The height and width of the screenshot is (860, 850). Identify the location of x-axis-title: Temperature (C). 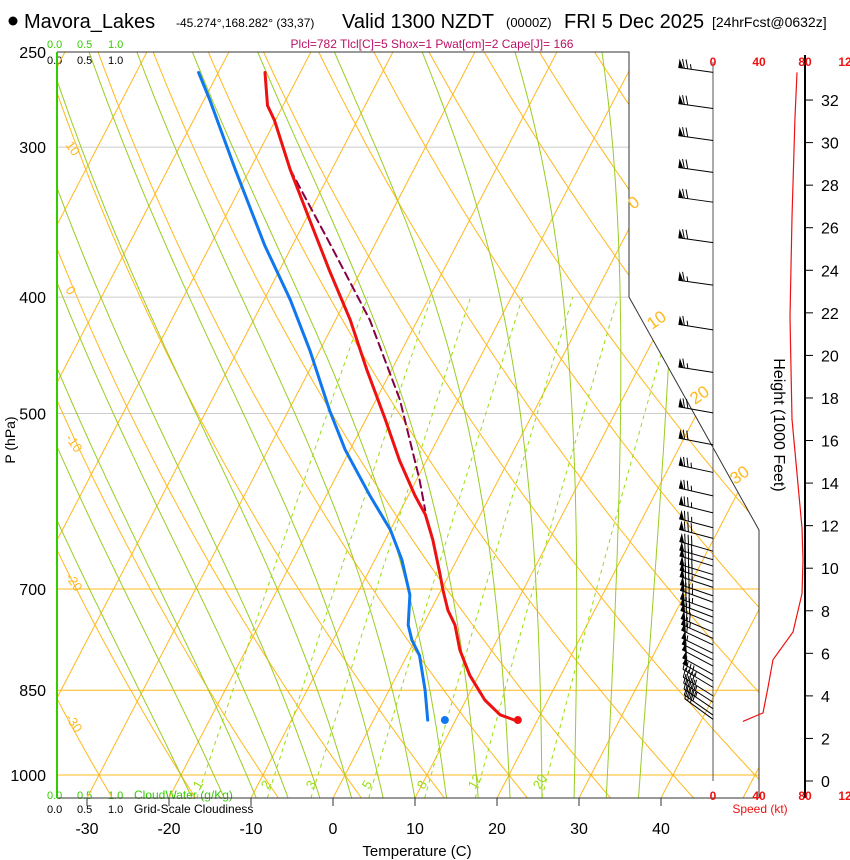
(416, 851).